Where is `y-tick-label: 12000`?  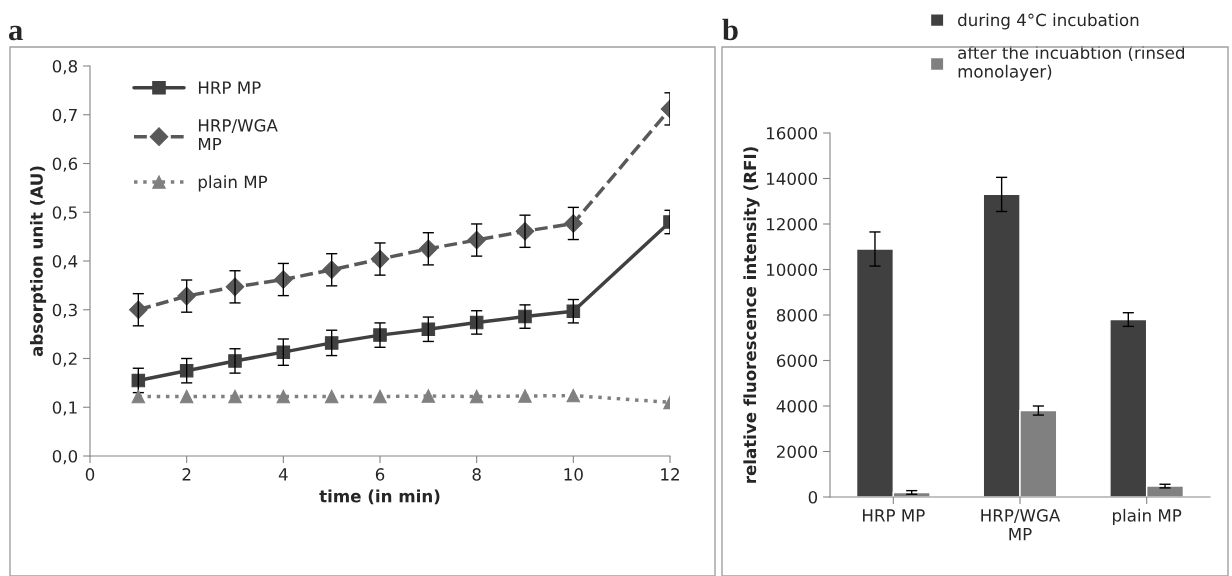 y-tick-label: 12000 is located at coordinates (792, 224).